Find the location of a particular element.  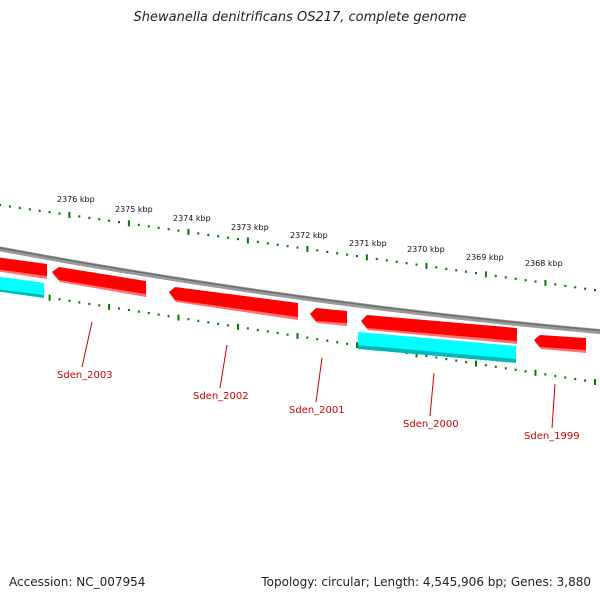

gene-label: Sden_2000 is located at coordinates (431, 424).